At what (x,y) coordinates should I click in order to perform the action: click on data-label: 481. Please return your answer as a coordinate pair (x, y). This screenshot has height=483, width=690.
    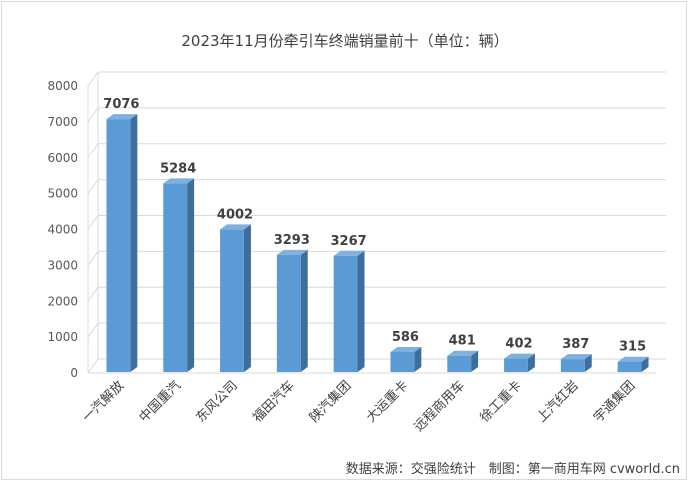
    Looking at the image, I should click on (462, 341).